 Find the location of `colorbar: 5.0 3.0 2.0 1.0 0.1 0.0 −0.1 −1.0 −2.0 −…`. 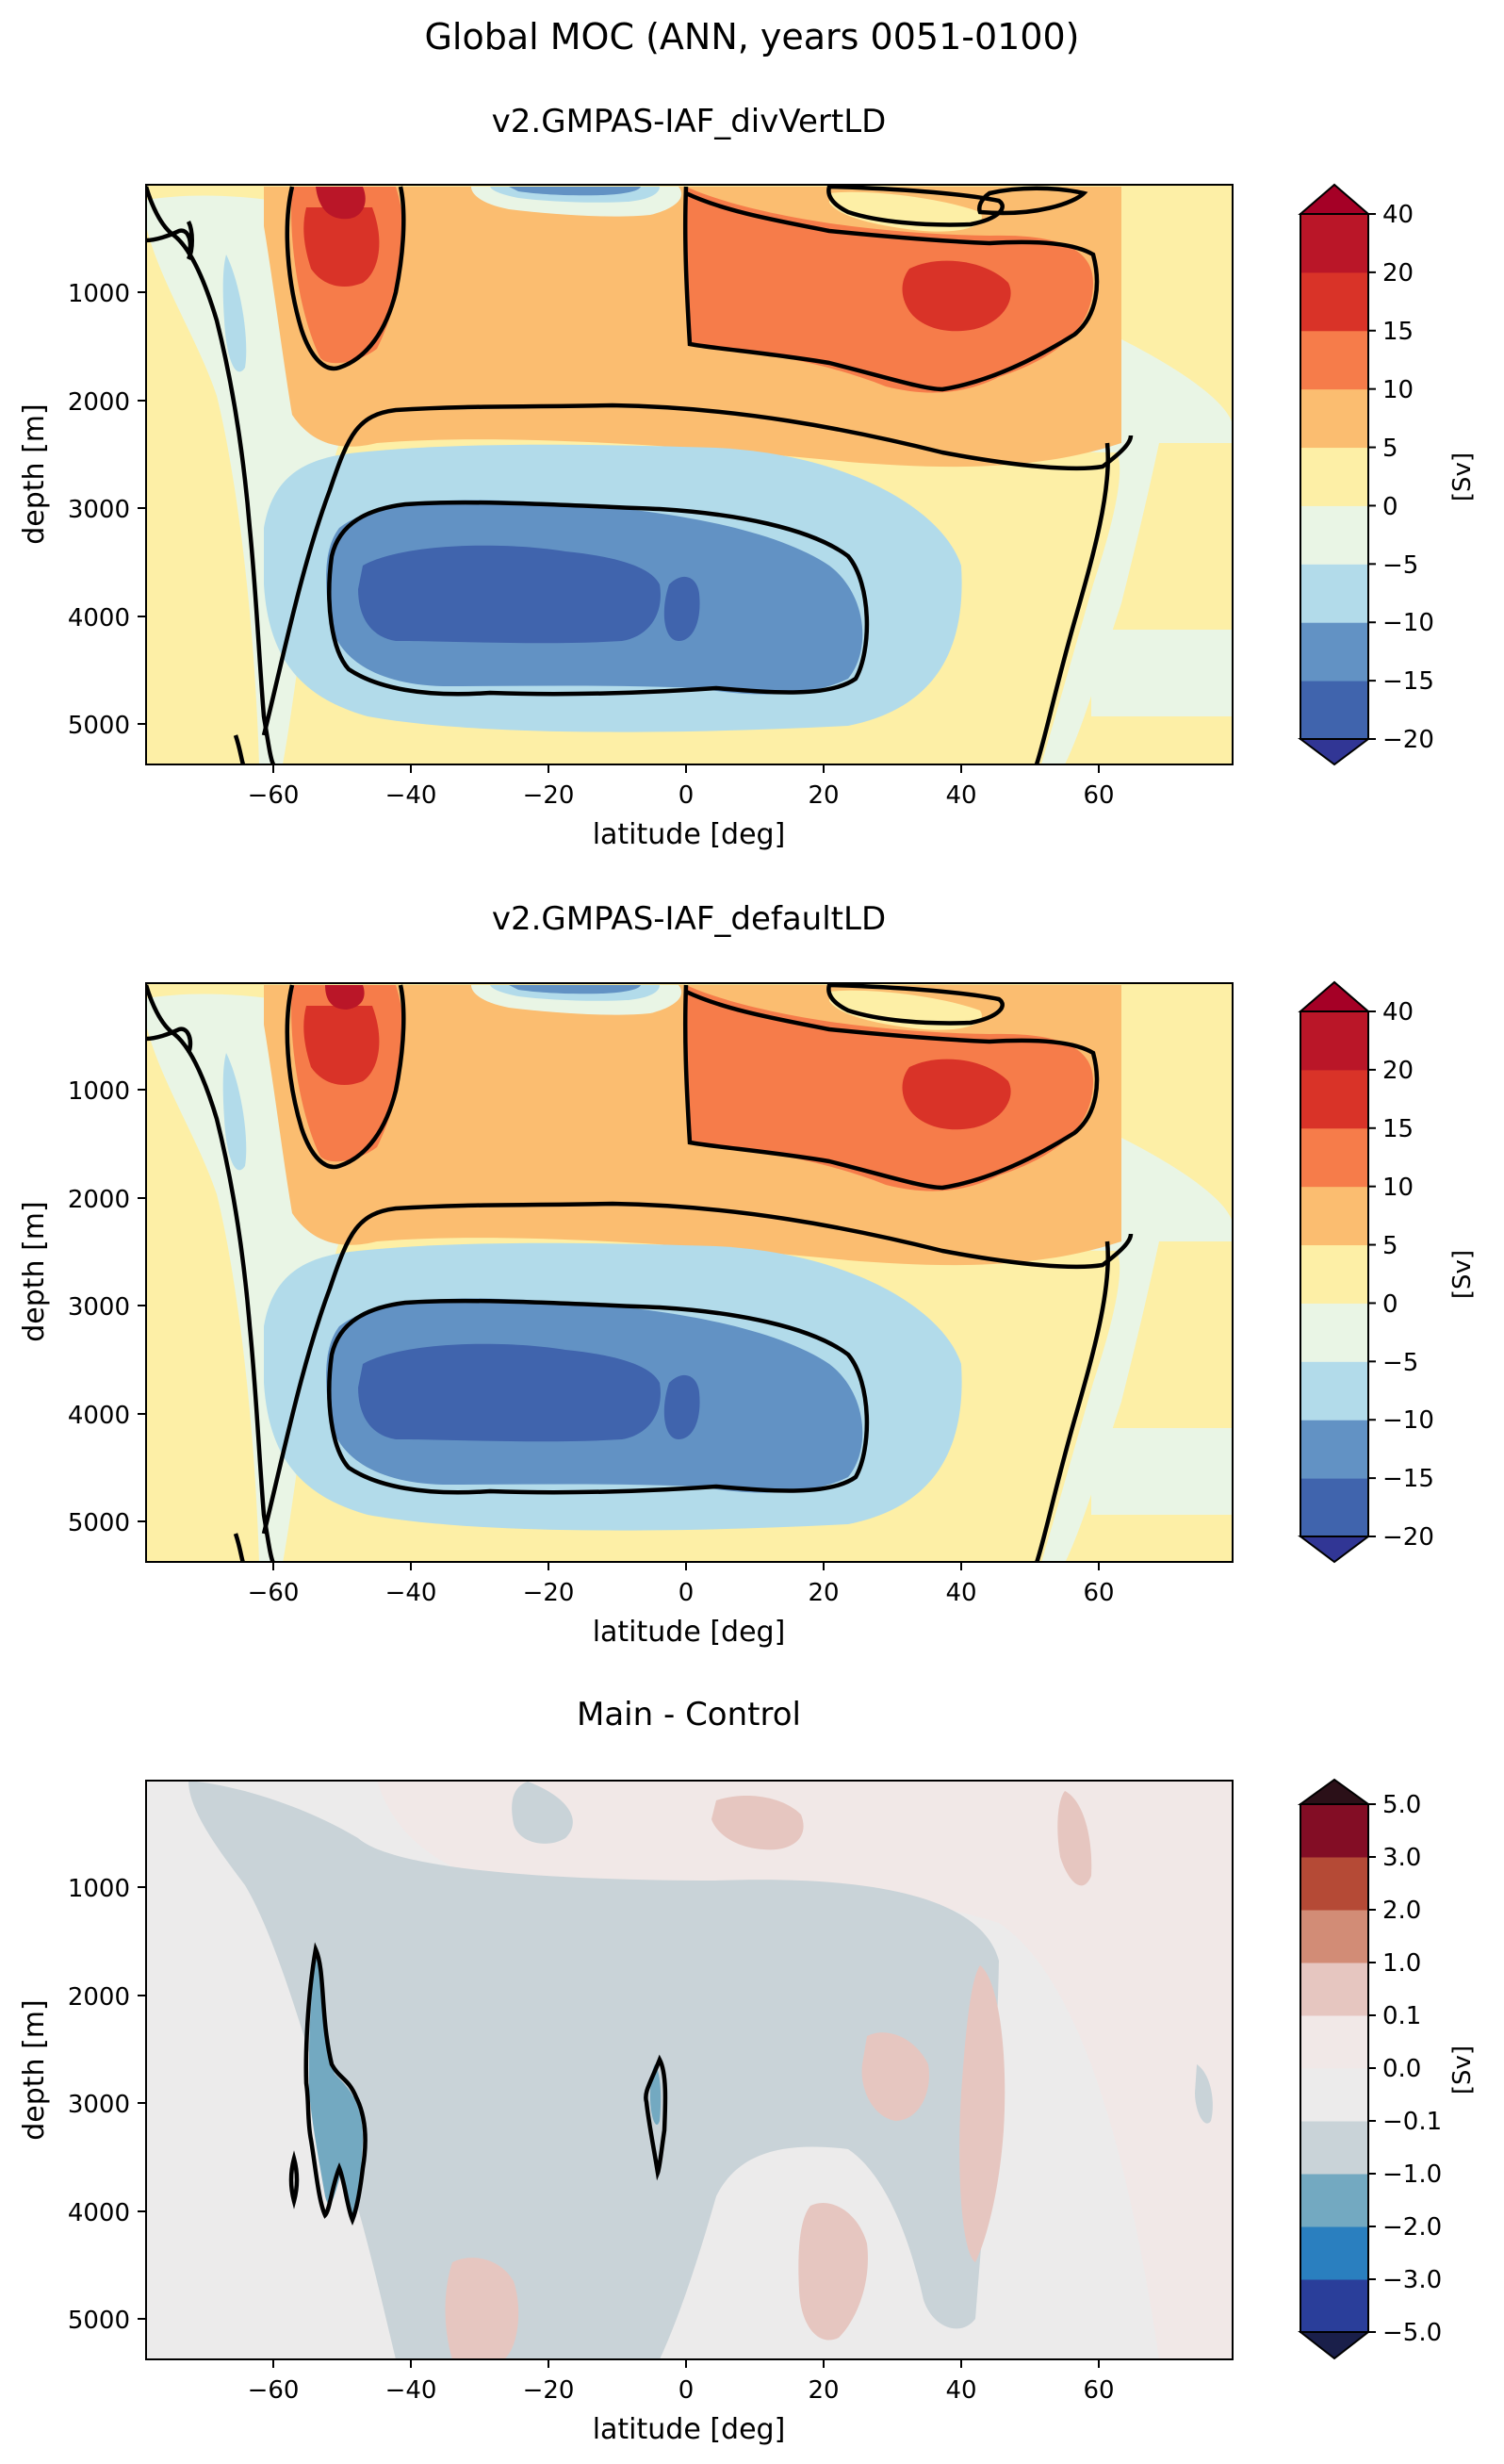

colorbar: 5.0 3.0 2.0 1.0 0.1 0.0 −0.1 −1.0 −2.0 −… is located at coordinates (1387, 2069).